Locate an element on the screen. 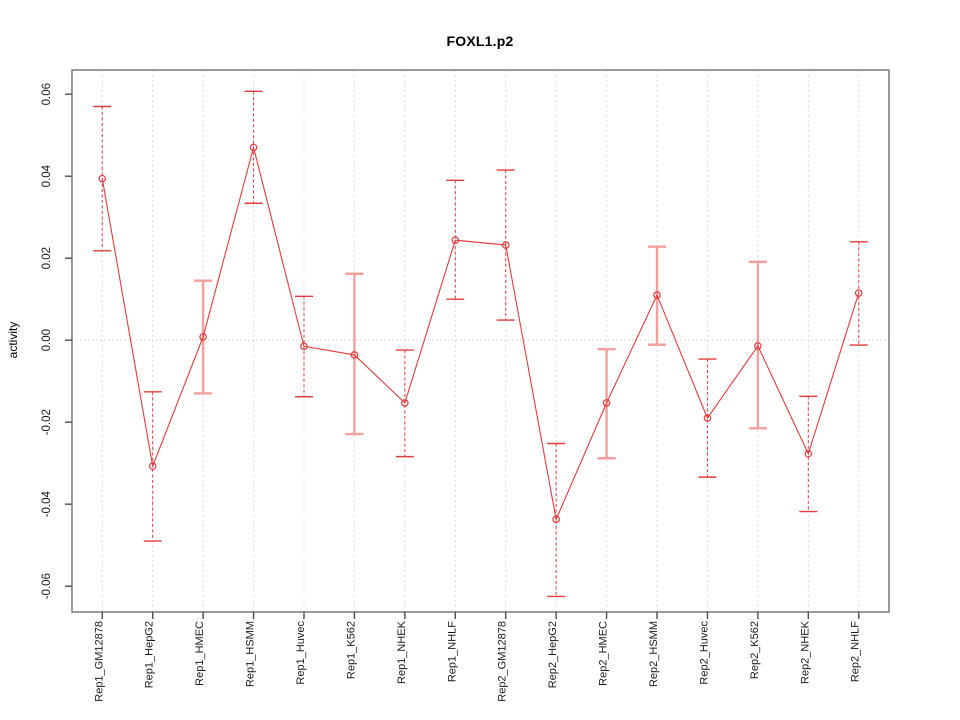  x-tick-label: Rep1_Huvec is located at coordinates (301, 653).